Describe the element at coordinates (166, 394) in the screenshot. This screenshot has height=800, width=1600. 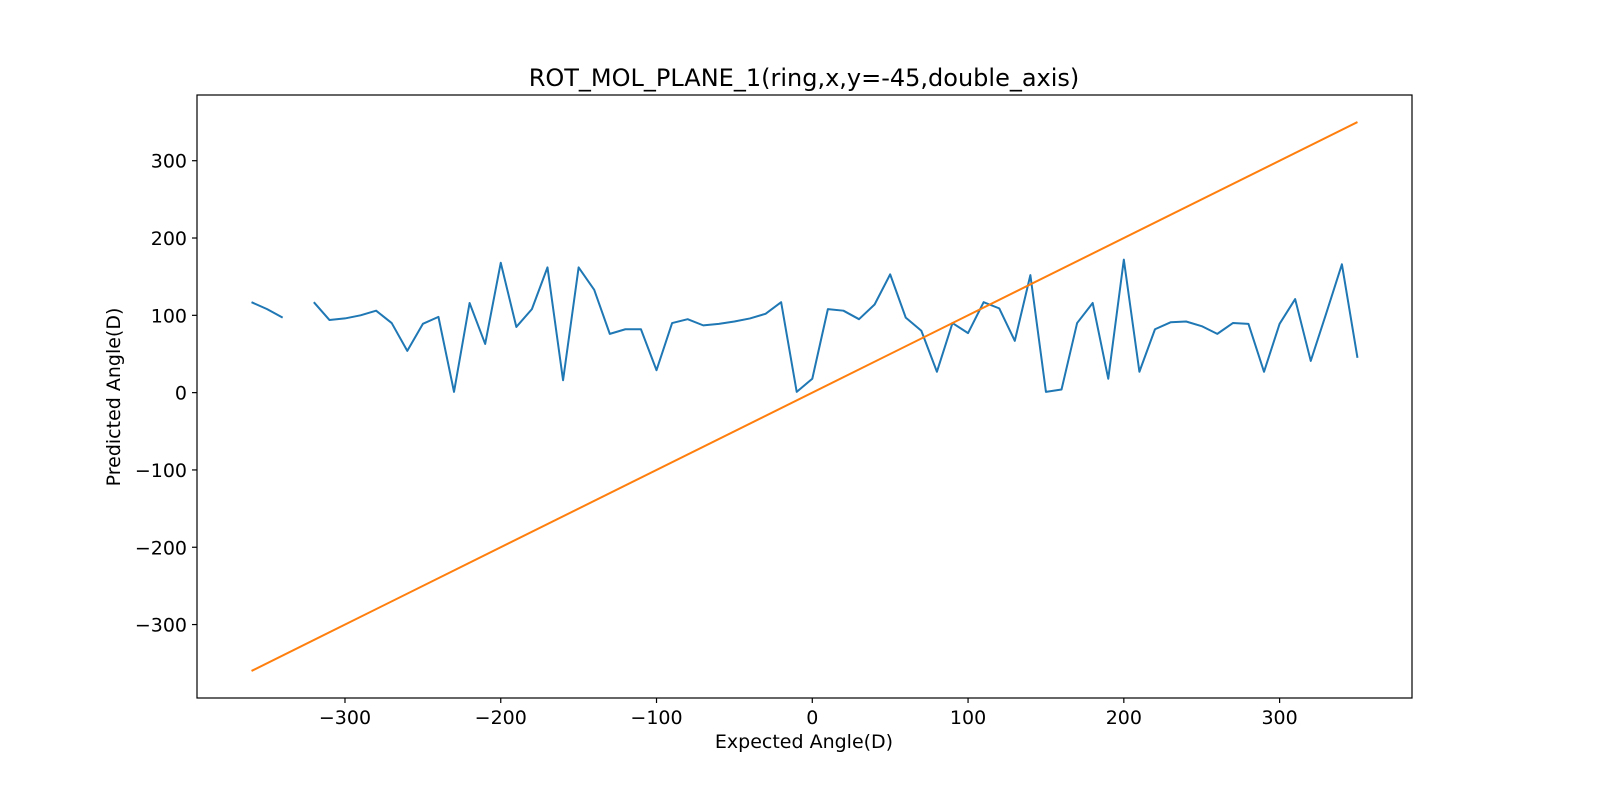
I see `y-axis: −300 −200 −100 0 100 200 300` at that location.